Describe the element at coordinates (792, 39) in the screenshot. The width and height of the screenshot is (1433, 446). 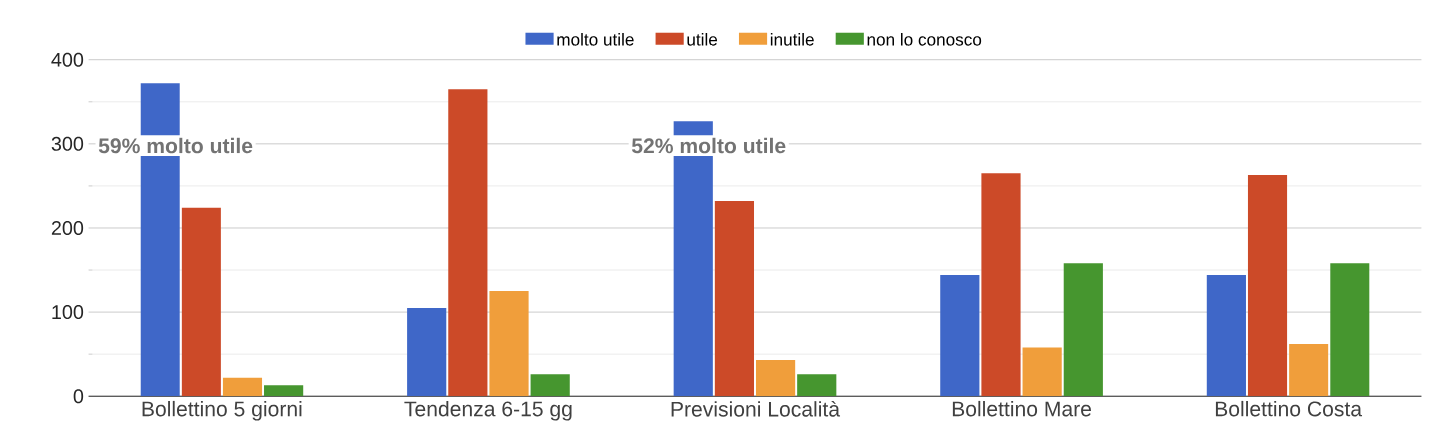
I see `legend-label: inutile` at that location.